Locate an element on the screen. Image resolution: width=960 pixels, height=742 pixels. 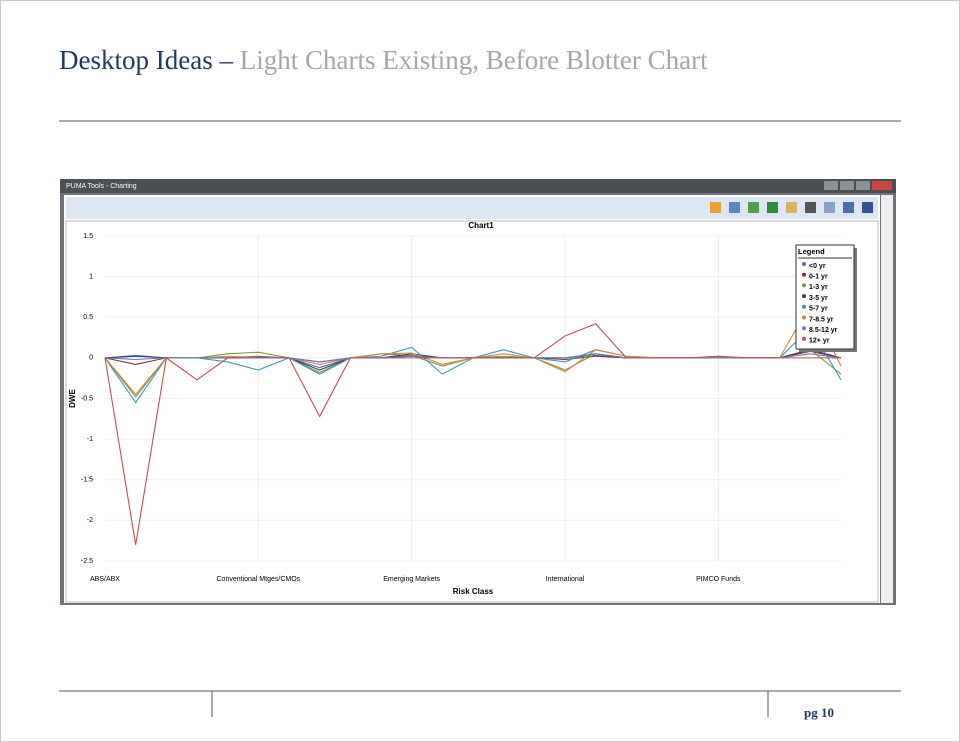
legend-label: 0-1 yr is located at coordinates (818, 277).